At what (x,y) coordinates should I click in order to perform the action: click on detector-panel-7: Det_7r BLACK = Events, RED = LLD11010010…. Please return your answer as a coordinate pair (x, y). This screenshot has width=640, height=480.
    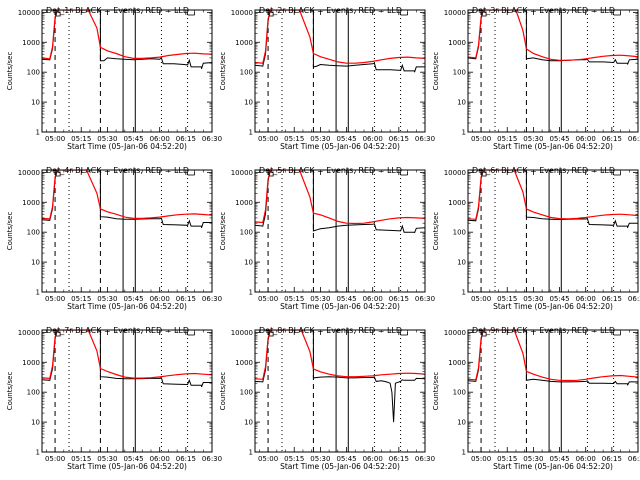
    Looking at the image, I should click on (114, 398).